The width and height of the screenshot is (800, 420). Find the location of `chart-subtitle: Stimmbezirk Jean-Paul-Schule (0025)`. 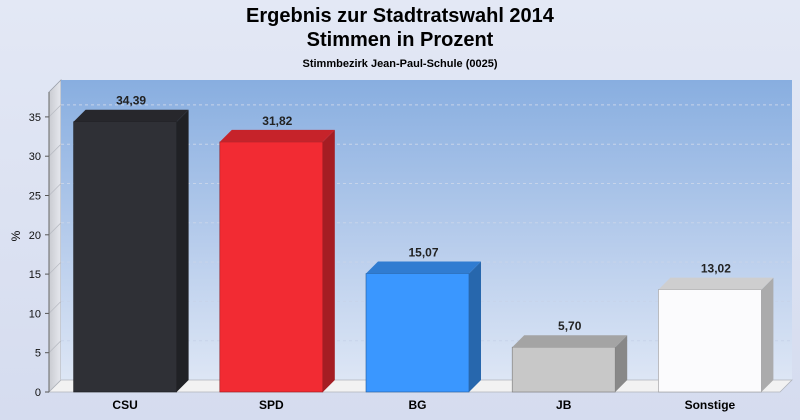

chart-subtitle: Stimmbezirk Jean-Paul-Schule (0025) is located at coordinates (400, 64).